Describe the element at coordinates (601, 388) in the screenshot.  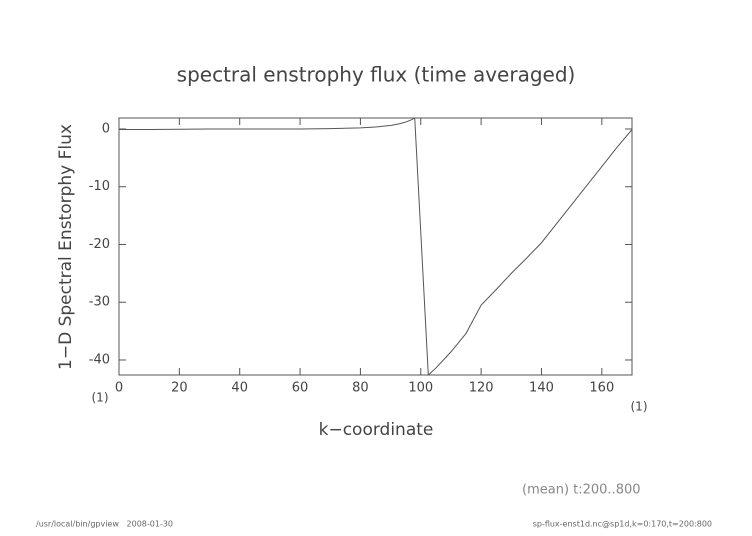
I see `x-tick-label: 160` at that location.